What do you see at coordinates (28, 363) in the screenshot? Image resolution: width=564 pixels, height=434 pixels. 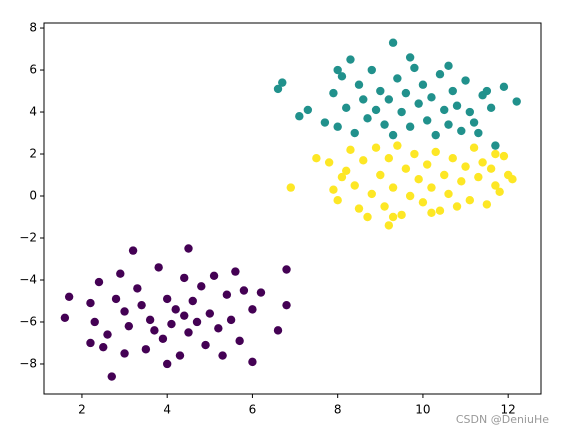 I see `y-tick-label: −8` at bounding box center [28, 363].